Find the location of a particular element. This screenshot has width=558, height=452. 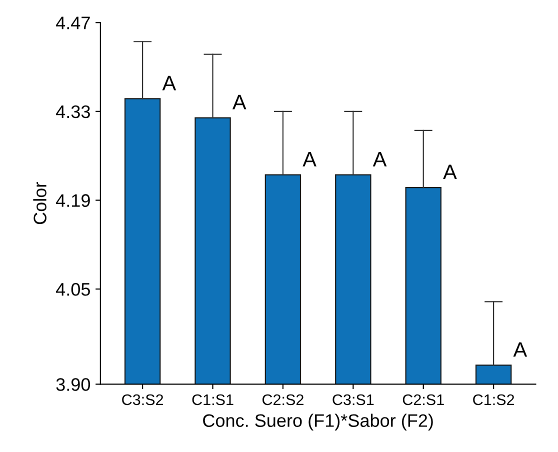

x-axis-title: Conc. Suero (F1)*Sabor (F2) is located at coordinates (318, 422).